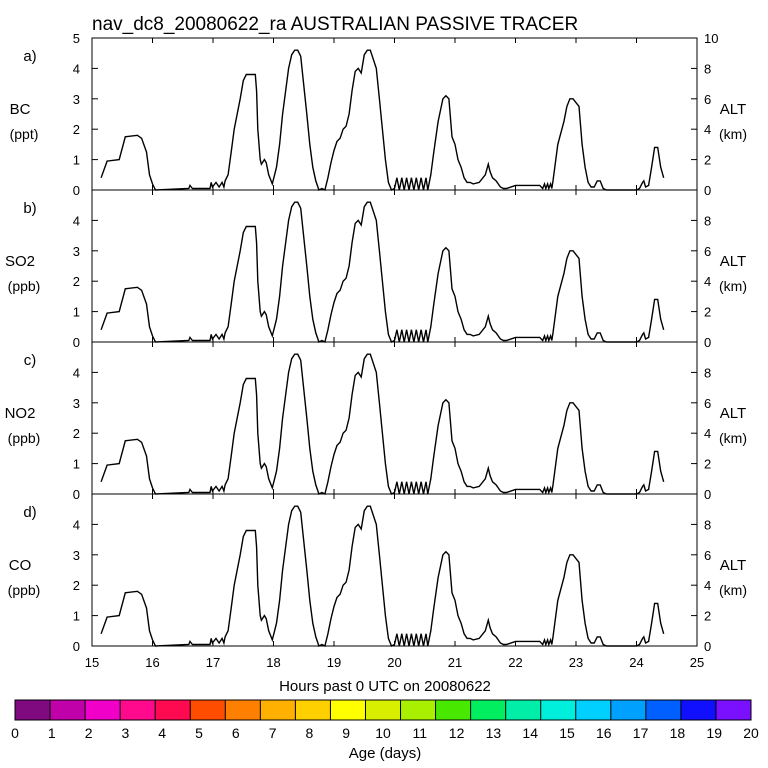 Image resolution: width=768 pixels, height=768 pixels. I want to click on colorbar-tick-label: 8, so click(310, 733).